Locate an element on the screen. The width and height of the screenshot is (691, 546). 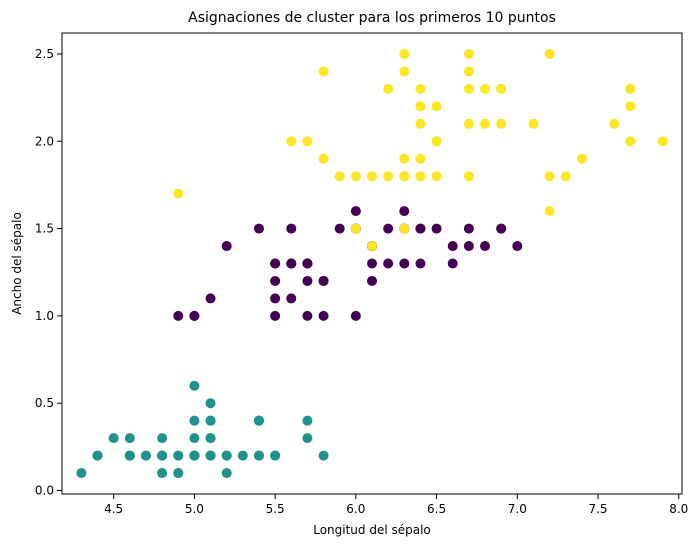
x-tick-label: 6.0 is located at coordinates (355, 509).